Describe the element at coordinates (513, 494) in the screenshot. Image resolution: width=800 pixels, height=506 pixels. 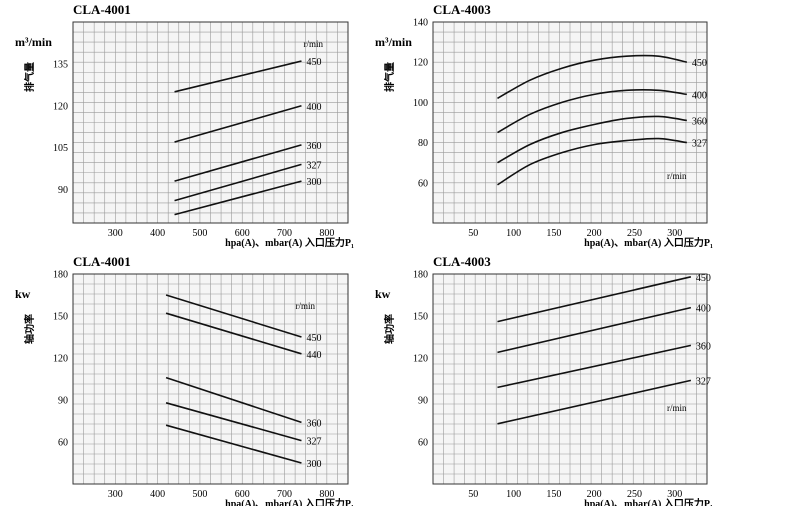
I see `x-tick-label: 100` at that location.